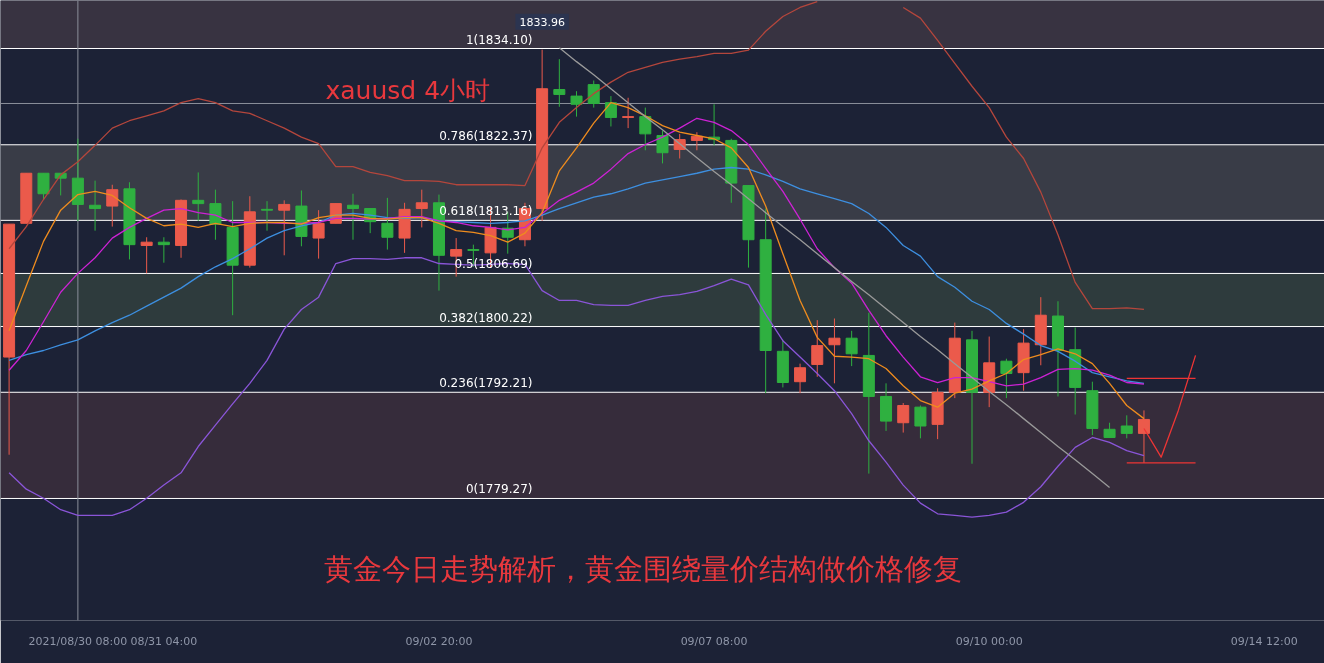 The width and height of the screenshot is (1324, 663). I want to click on ref-line-label: 0.382(1800.22), so click(486, 317).